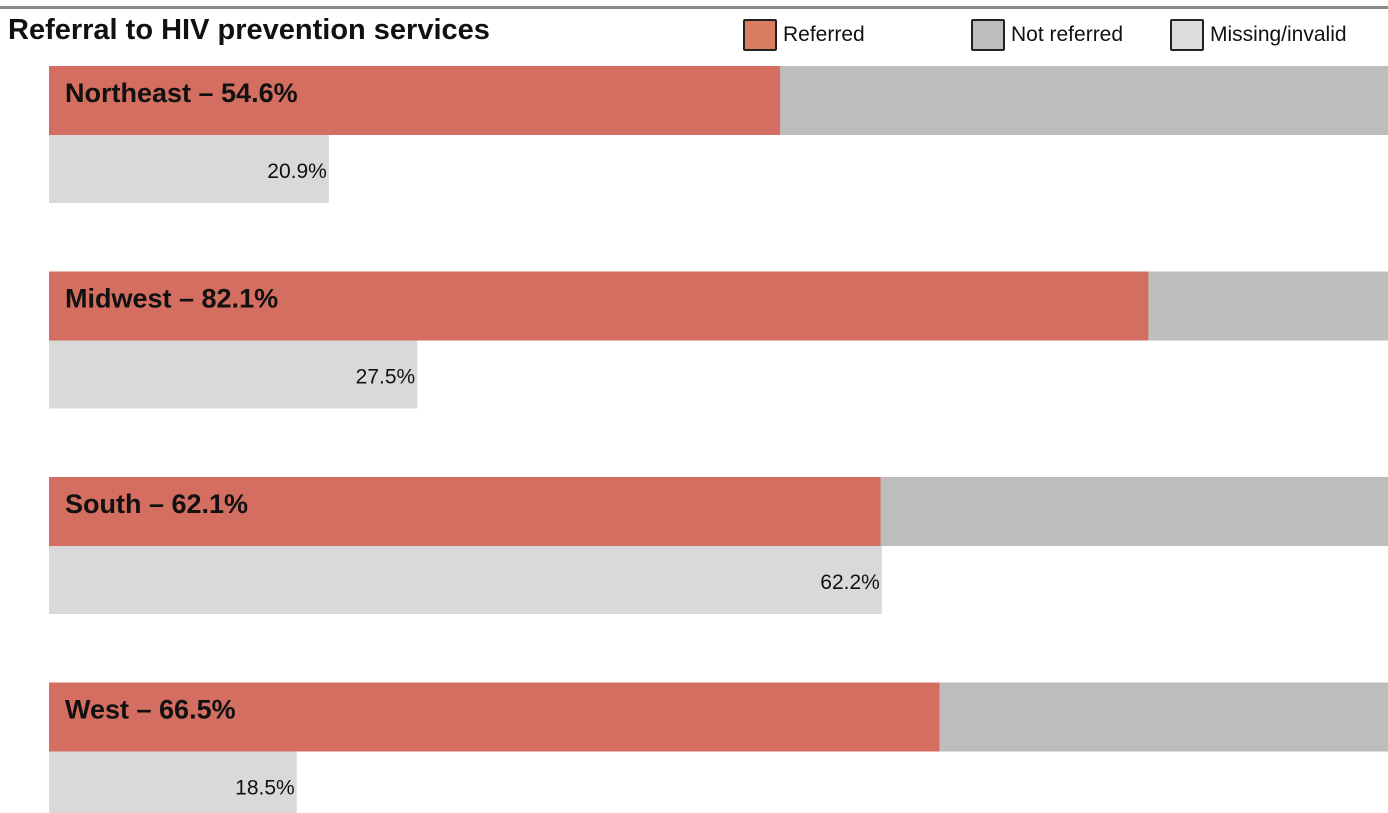 The height and width of the screenshot is (813, 1388). I want to click on legend-label-not-referred: Not referred, so click(1067, 34).